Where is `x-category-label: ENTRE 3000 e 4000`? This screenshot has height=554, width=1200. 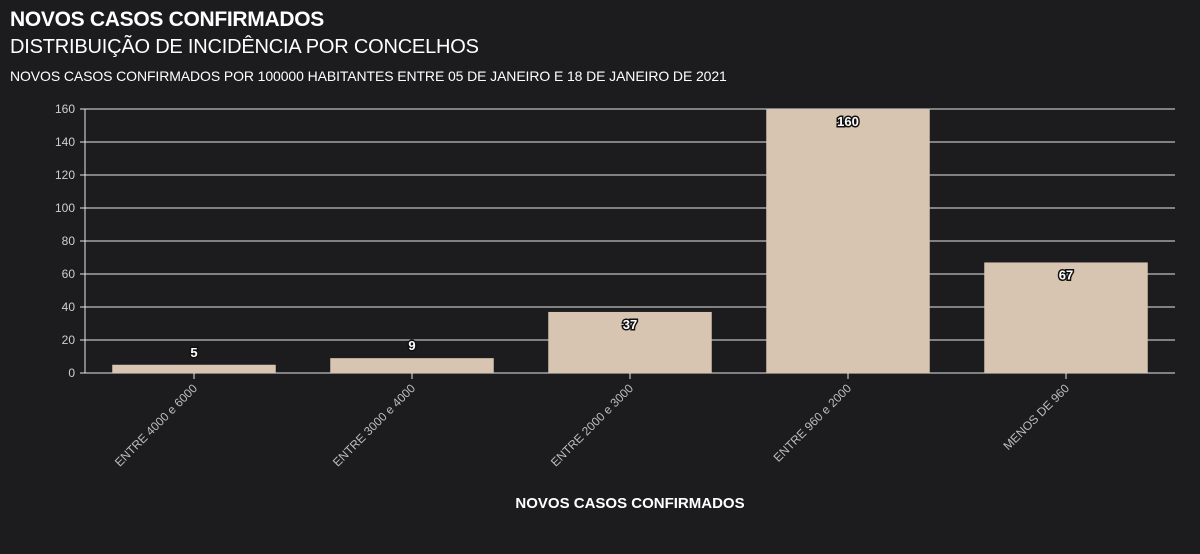
x-category-label: ENTRE 3000 e 4000 is located at coordinates (374, 425).